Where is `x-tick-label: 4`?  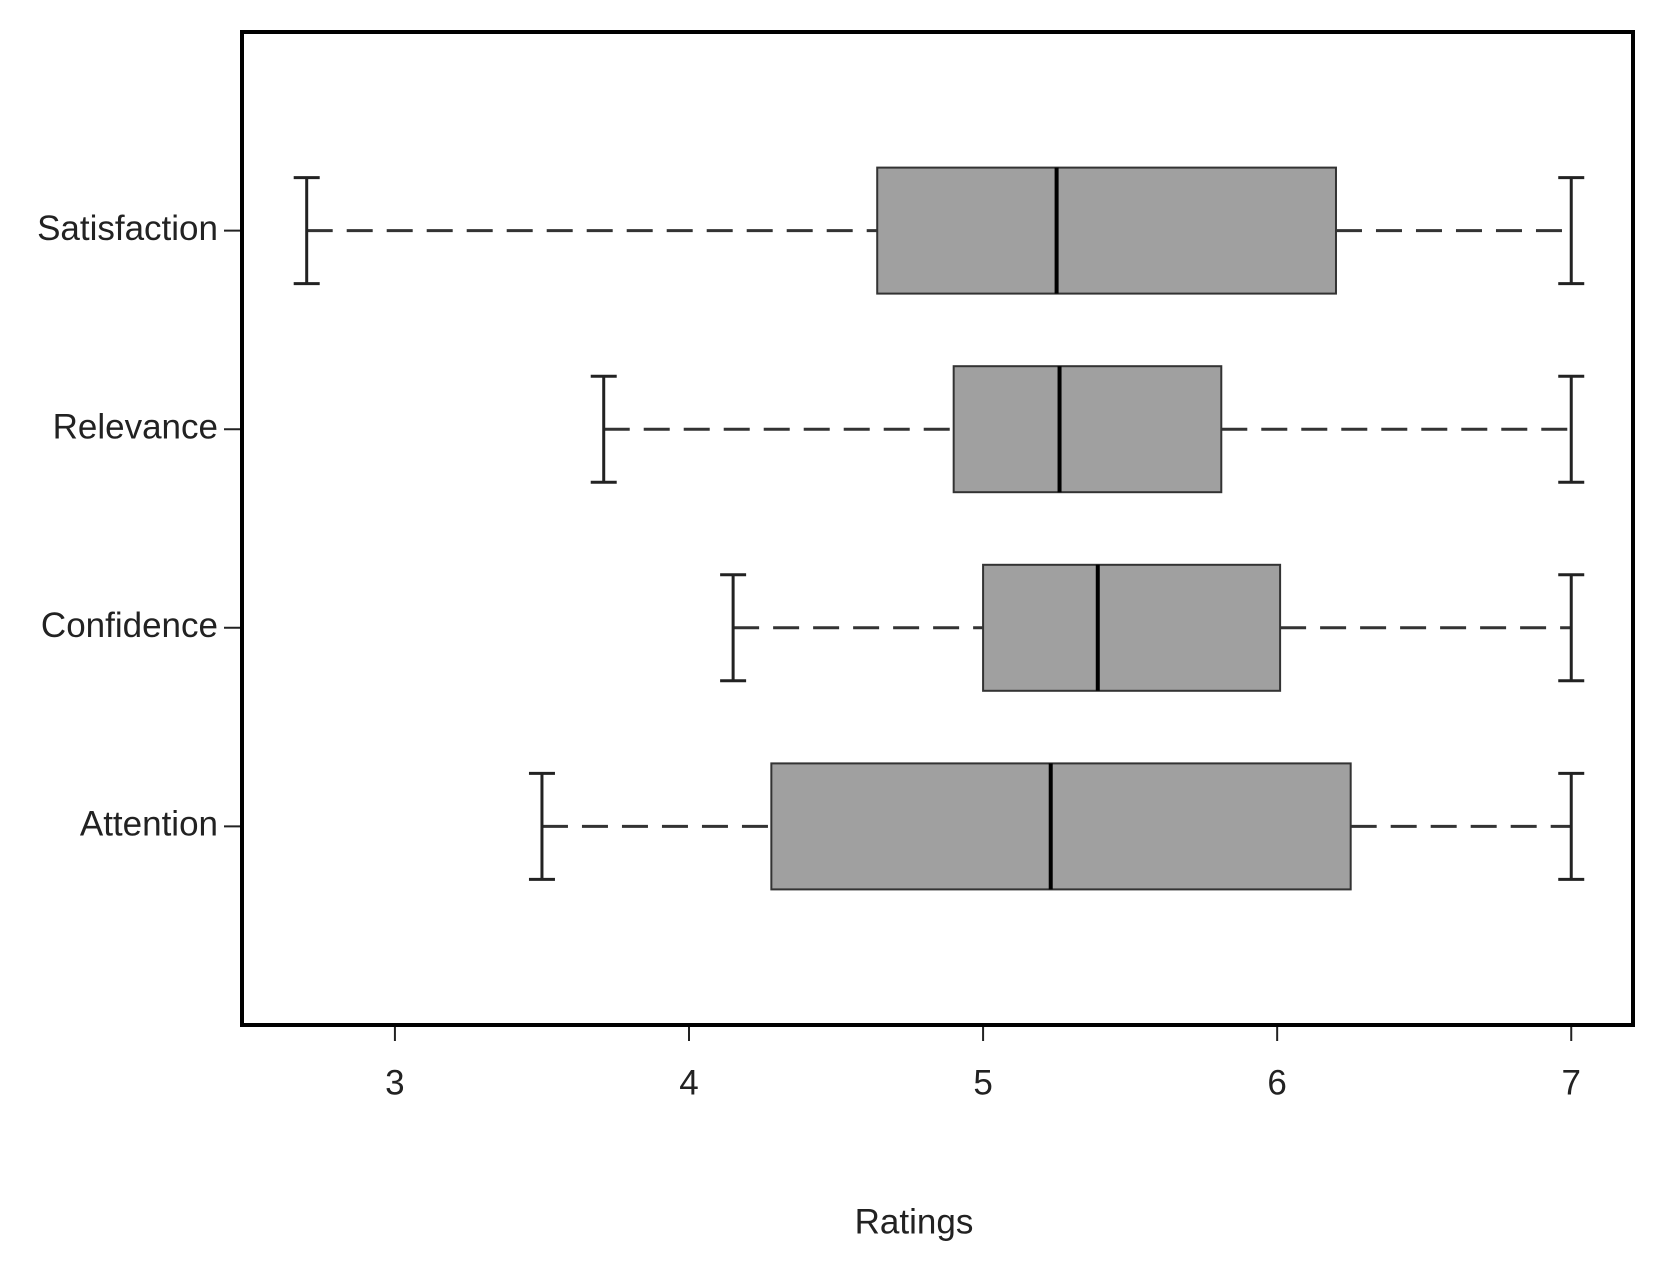
x-tick-label: 4 is located at coordinates (688, 1082).